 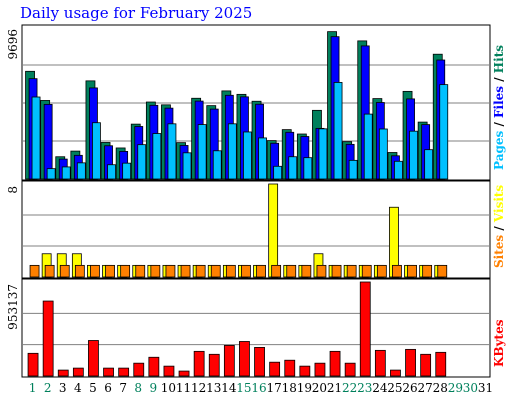 What do you see at coordinates (13, 44) in the screenshot?
I see `y-max-label: 9696` at bounding box center [13, 44].